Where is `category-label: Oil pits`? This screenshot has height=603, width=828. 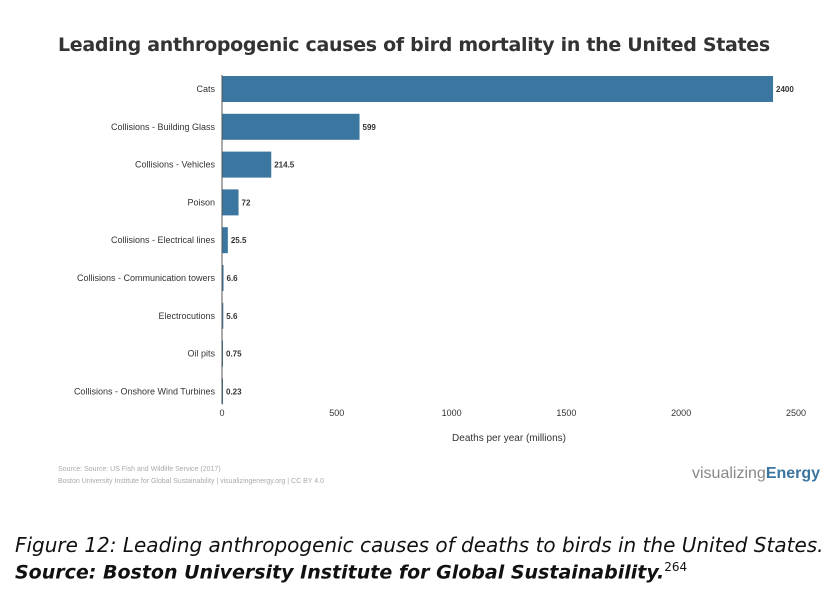 category-label: Oil pits is located at coordinates (201, 354).